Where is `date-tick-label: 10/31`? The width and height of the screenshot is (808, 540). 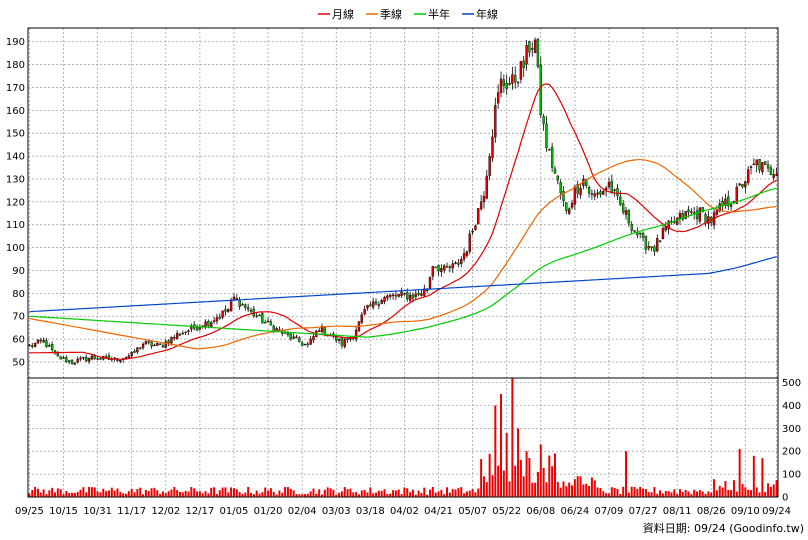 date-tick-label: 10/31 is located at coordinates (97, 511).